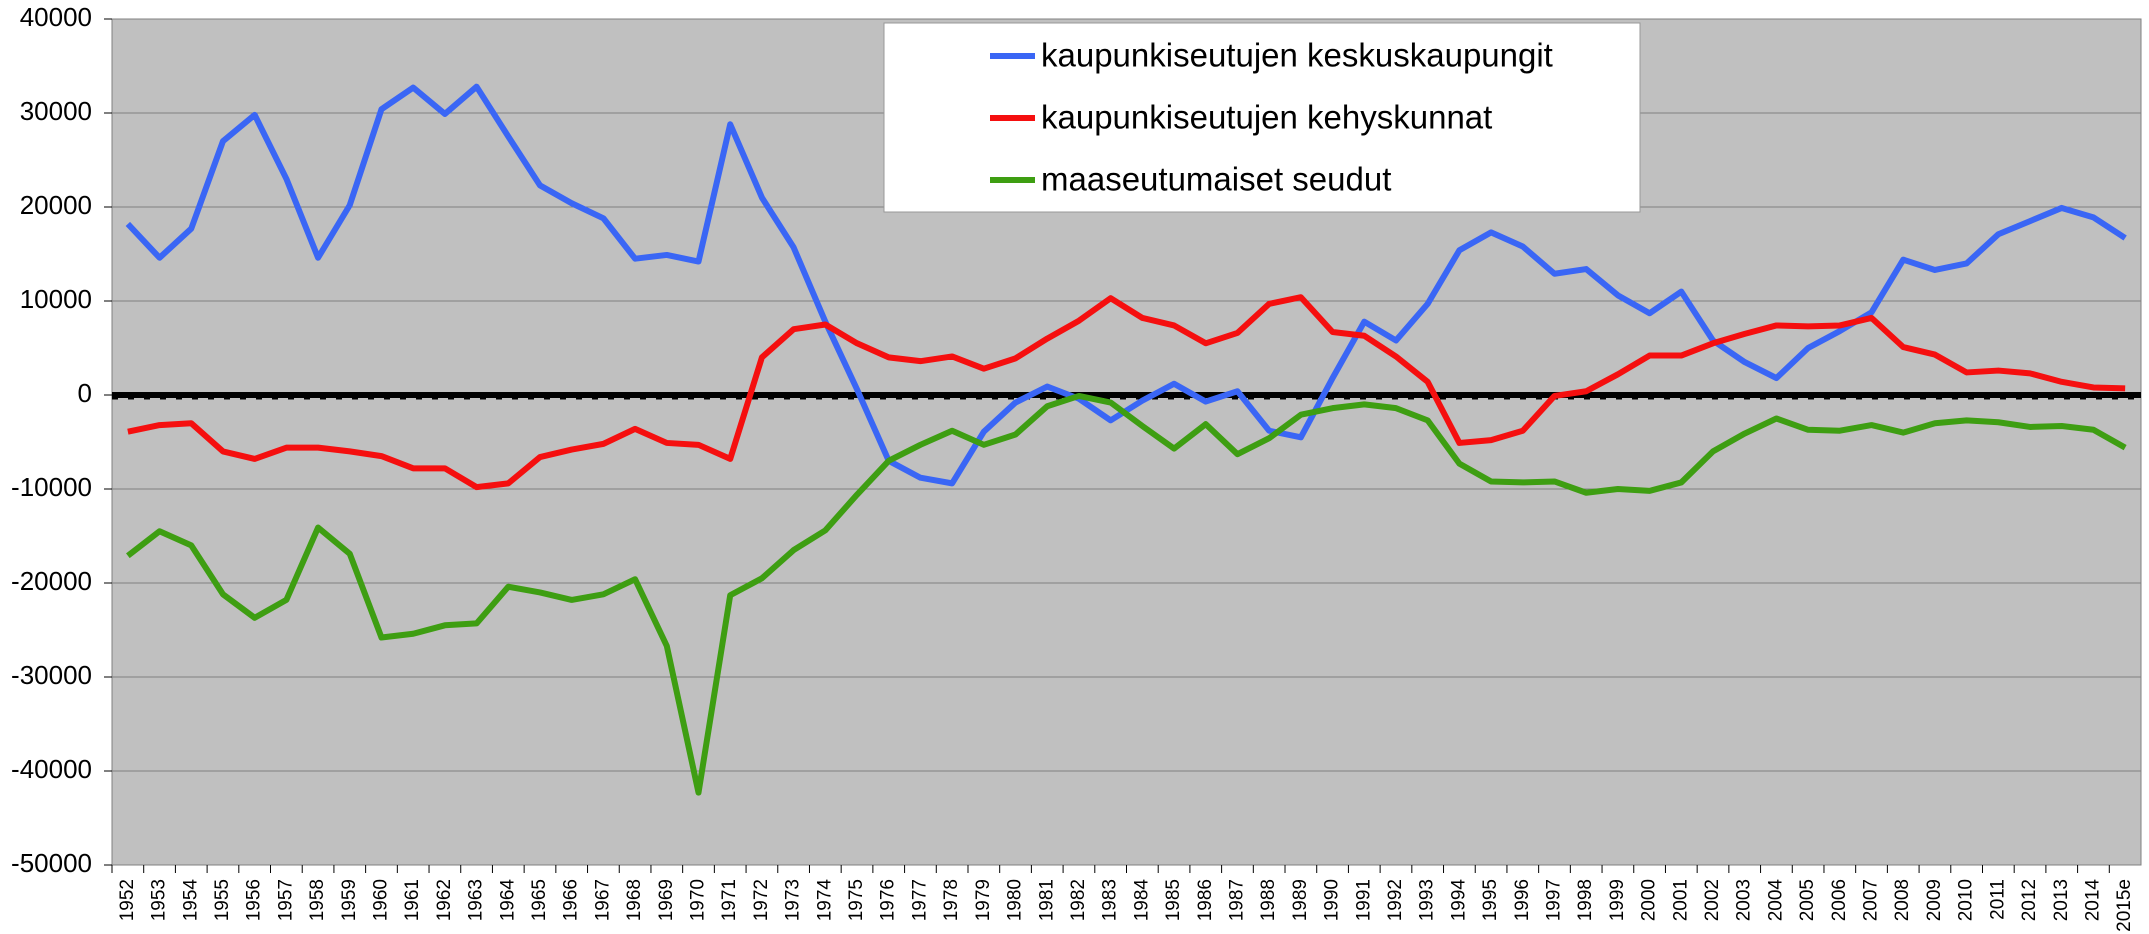  I want to click on x-tick-label: 1990, so click(1332, 900).